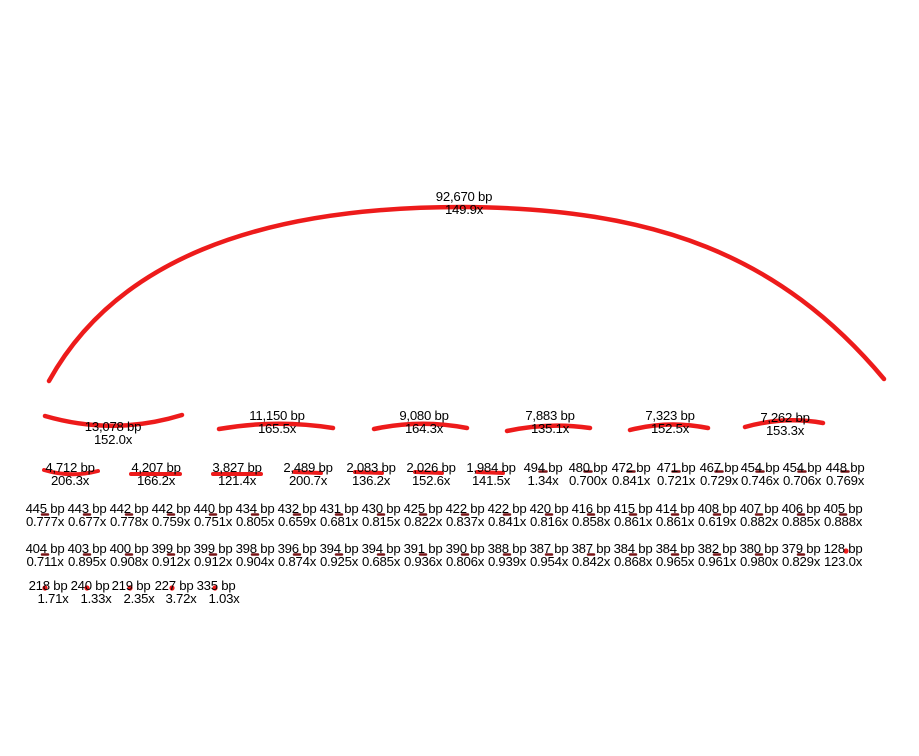 The width and height of the screenshot is (919, 756). Describe the element at coordinates (70, 481) in the screenshot. I see `contig-coverage-label: 206.3x` at that location.